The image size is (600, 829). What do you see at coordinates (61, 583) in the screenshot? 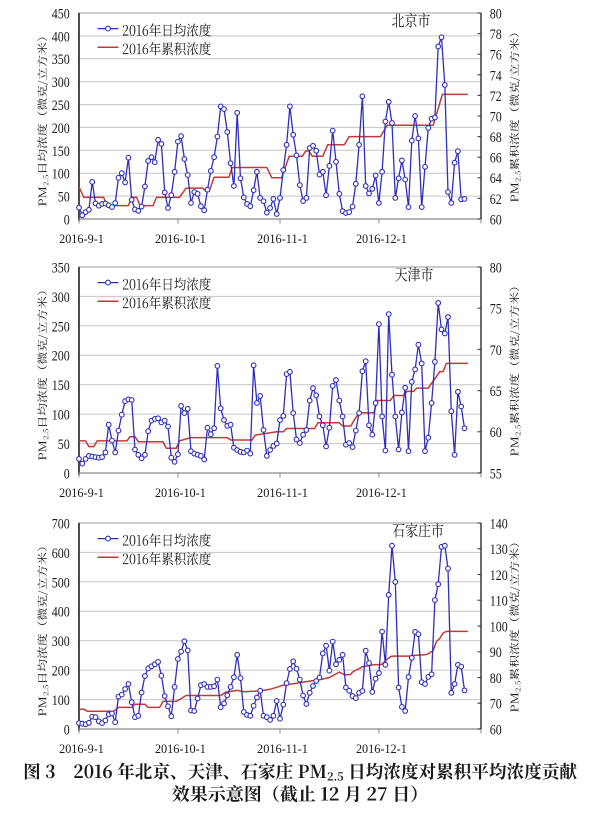
I see `svg-text: 500` at bounding box center [61, 583].